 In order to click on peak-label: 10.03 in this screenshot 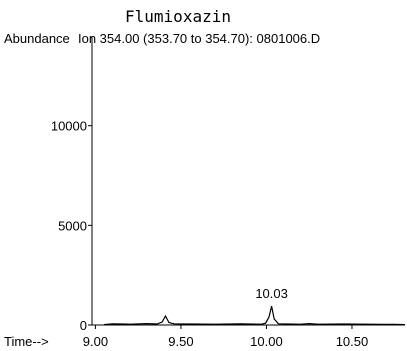, I will do `click(271, 293)`.